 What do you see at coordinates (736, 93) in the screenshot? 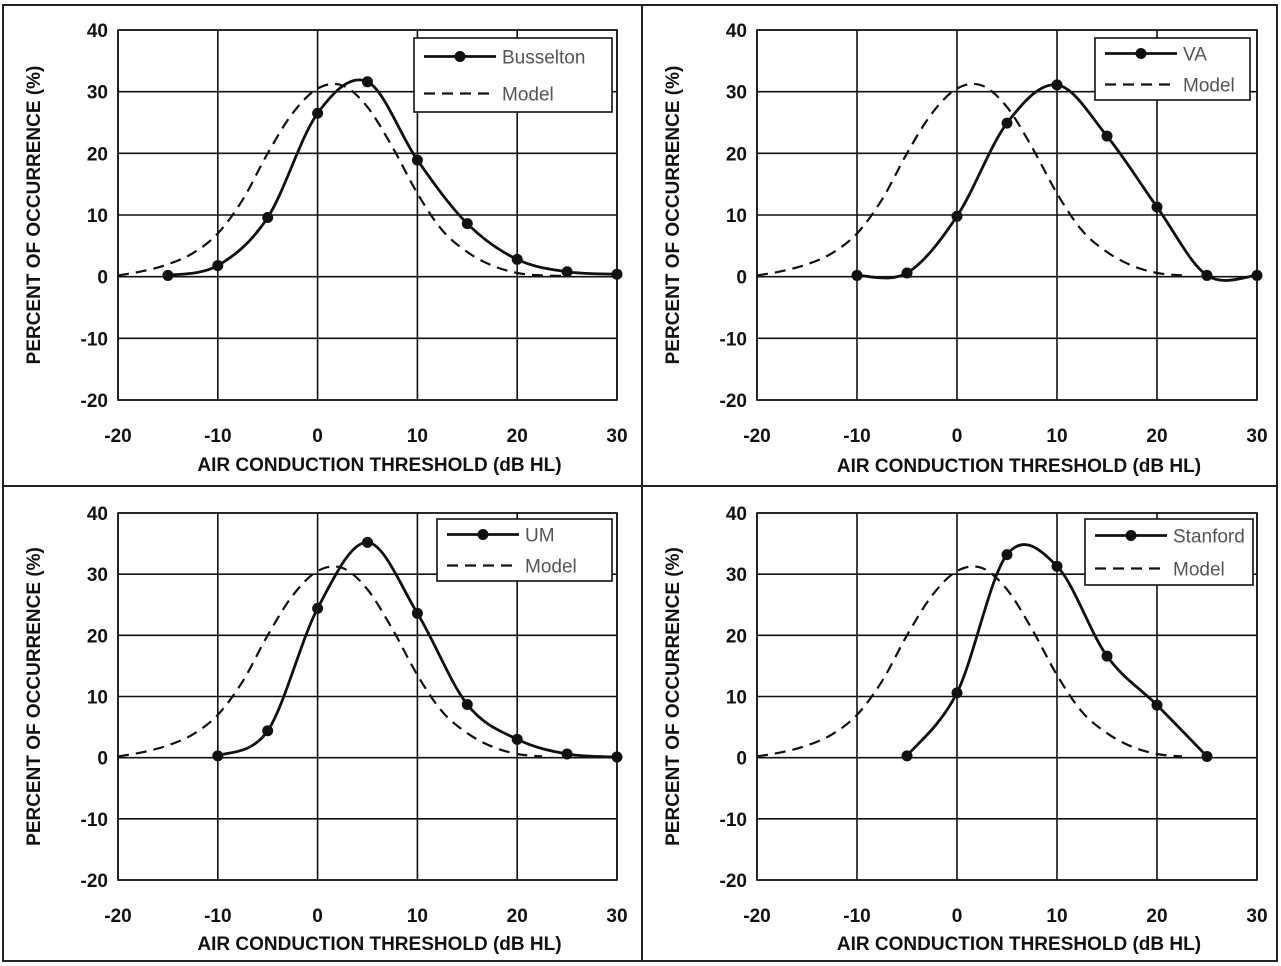
I see `y-tick-label: 30` at bounding box center [736, 93].